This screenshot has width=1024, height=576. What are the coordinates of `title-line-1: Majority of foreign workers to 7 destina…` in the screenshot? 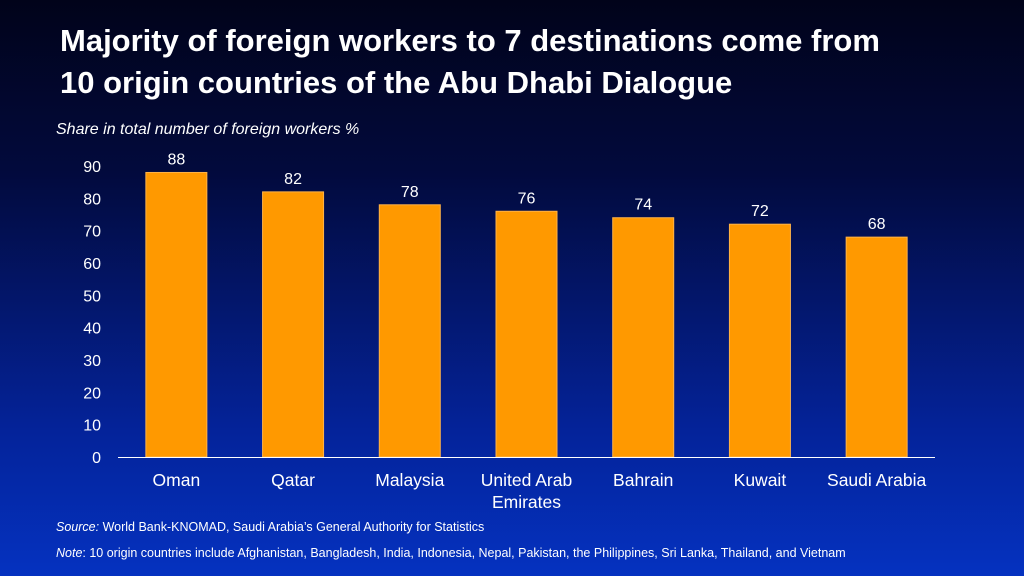 It's located at (470, 40).